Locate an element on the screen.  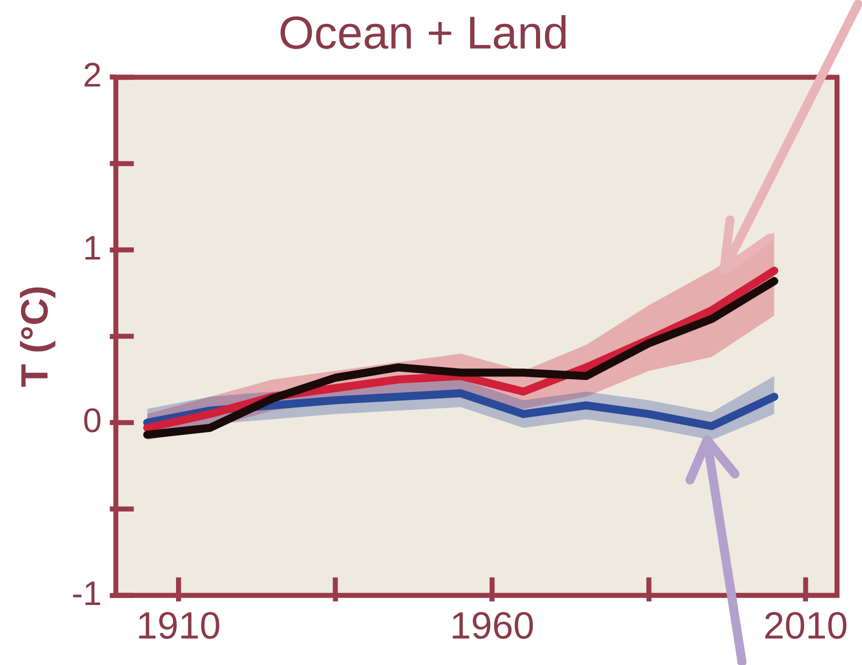
x-tick-label: 2010 is located at coordinates (805, 627).